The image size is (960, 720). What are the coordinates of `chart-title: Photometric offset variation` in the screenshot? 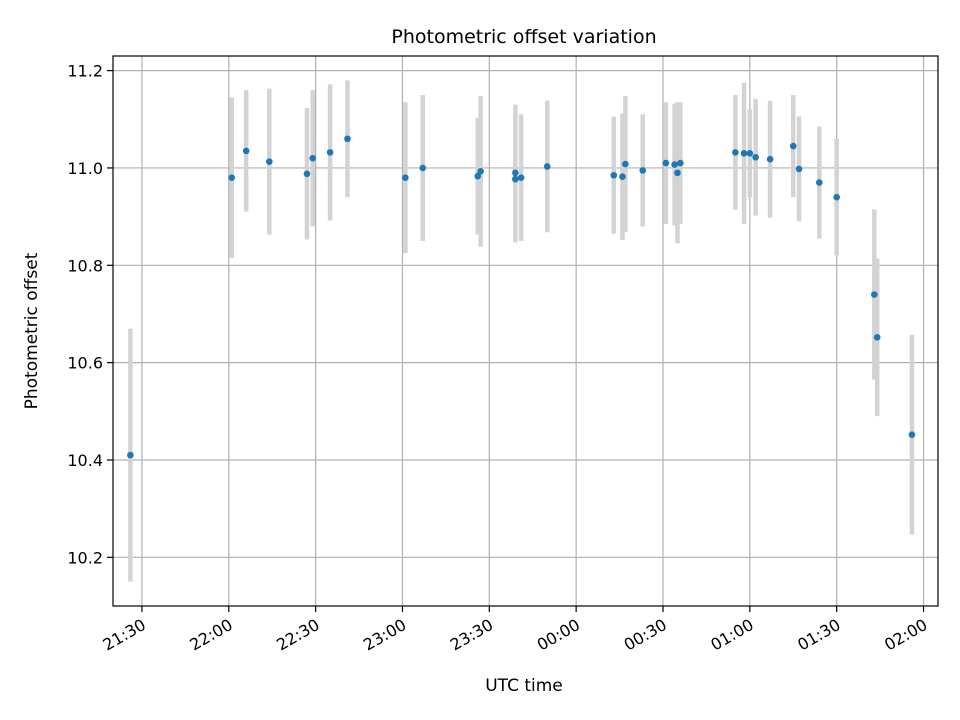 It's located at (523, 37).